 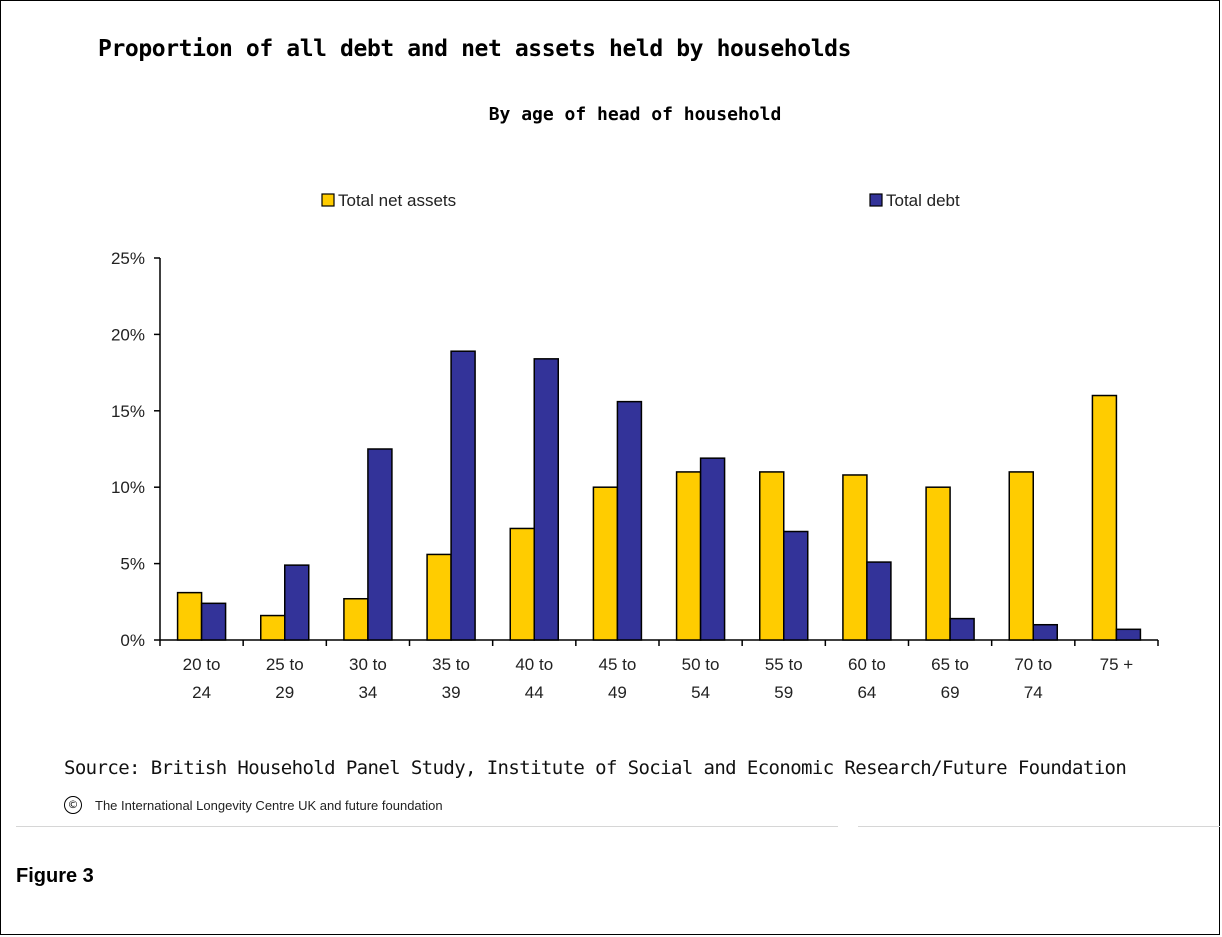 I want to click on x-category-label: 59, so click(x=783, y=692).